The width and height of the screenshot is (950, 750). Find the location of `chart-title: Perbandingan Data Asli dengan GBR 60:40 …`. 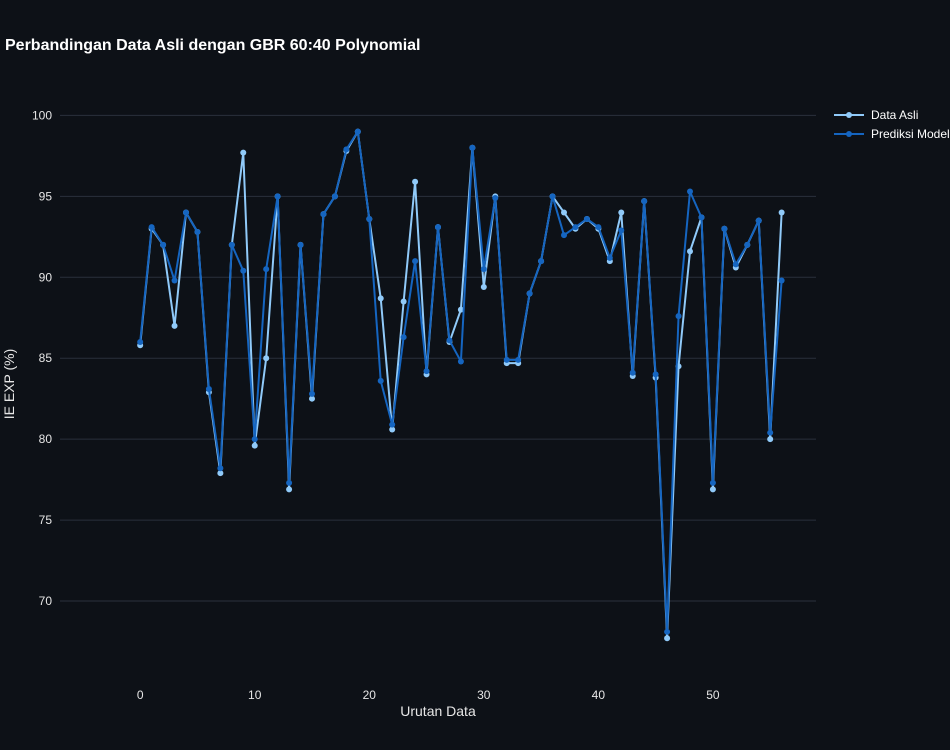

chart-title: Perbandingan Data Asli dengan GBR 60:40 … is located at coordinates (213, 45).